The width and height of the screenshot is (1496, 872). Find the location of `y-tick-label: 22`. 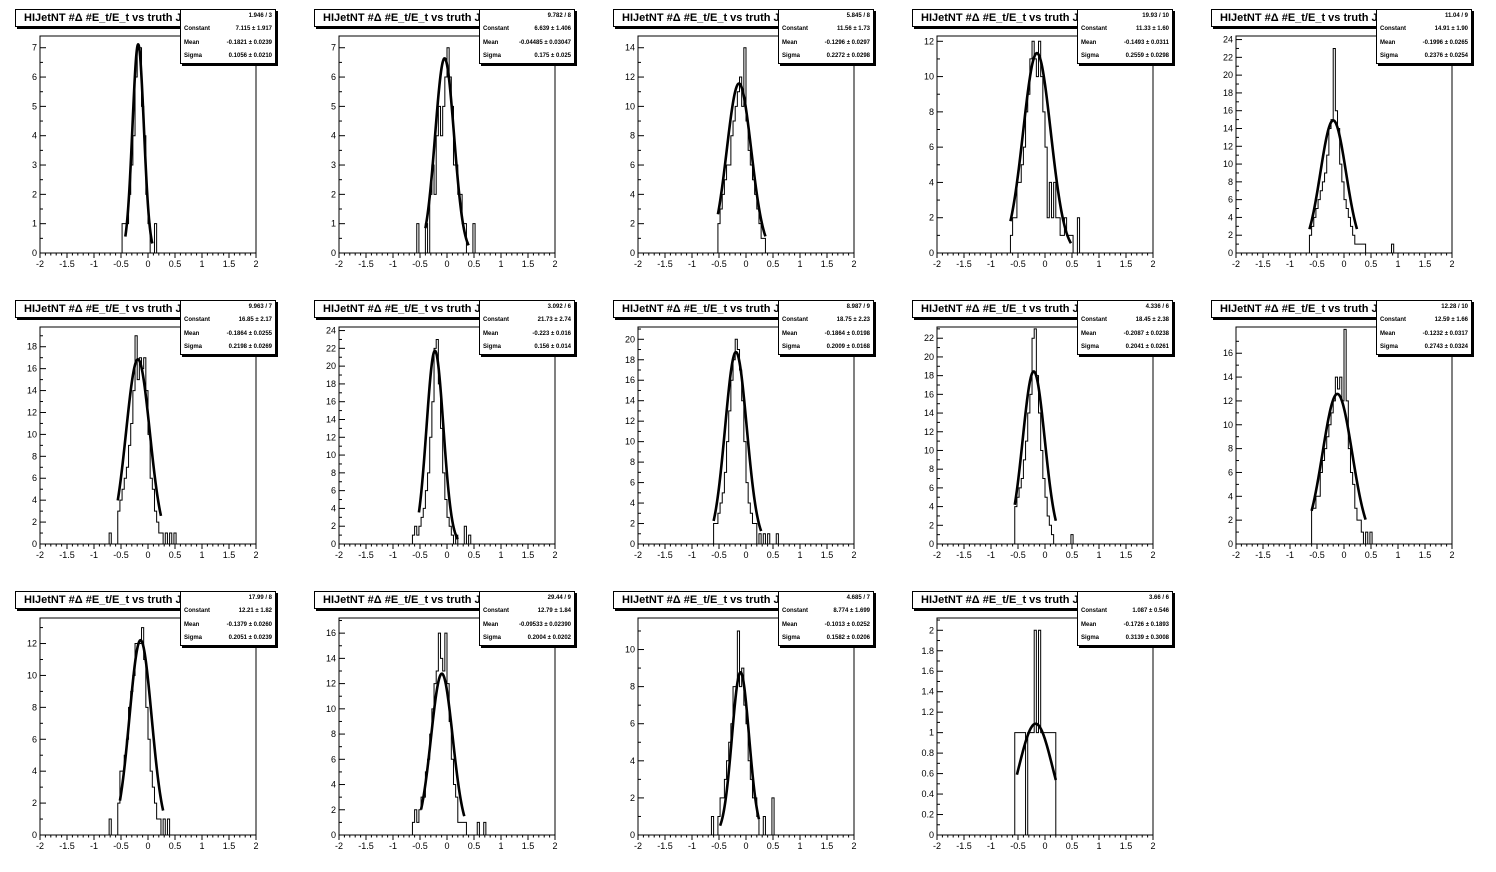

y-tick-label: 22 is located at coordinates (331, 348).